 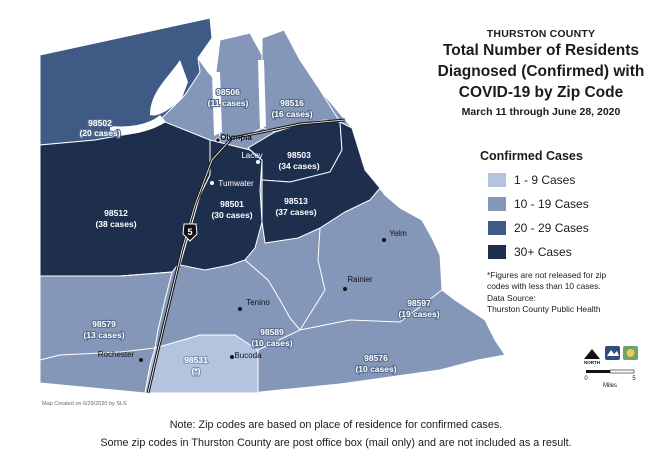 What do you see at coordinates (298, 166) in the screenshot?
I see `zip-cases-98503: (34 cases)` at bounding box center [298, 166].